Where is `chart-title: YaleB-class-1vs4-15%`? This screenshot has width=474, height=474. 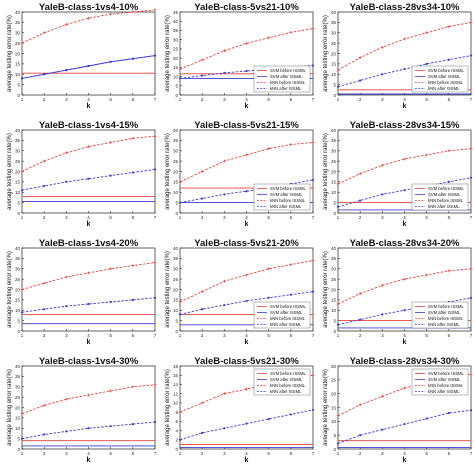 chart-title: YaleB-class-1vs4-15% is located at coordinates (89, 125).